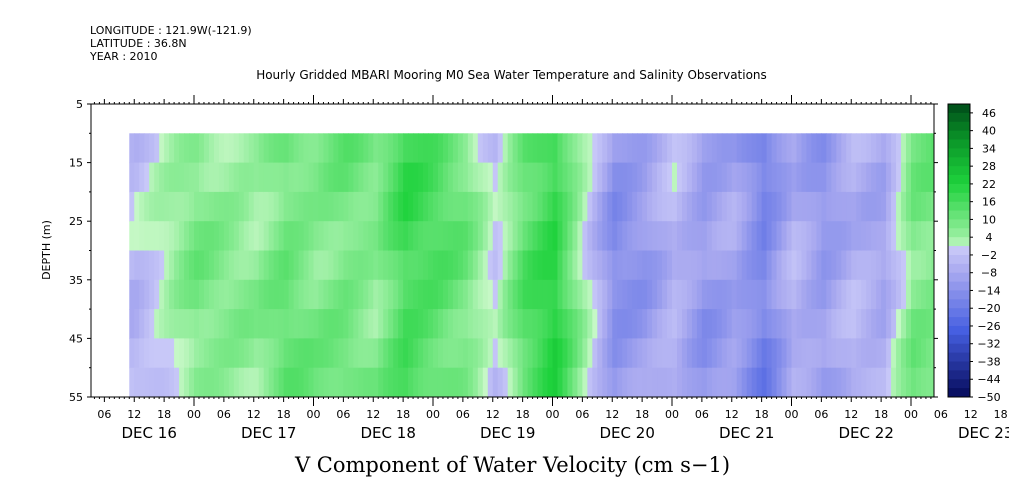  I want to click on x-hour-label: 18, so click(762, 414).